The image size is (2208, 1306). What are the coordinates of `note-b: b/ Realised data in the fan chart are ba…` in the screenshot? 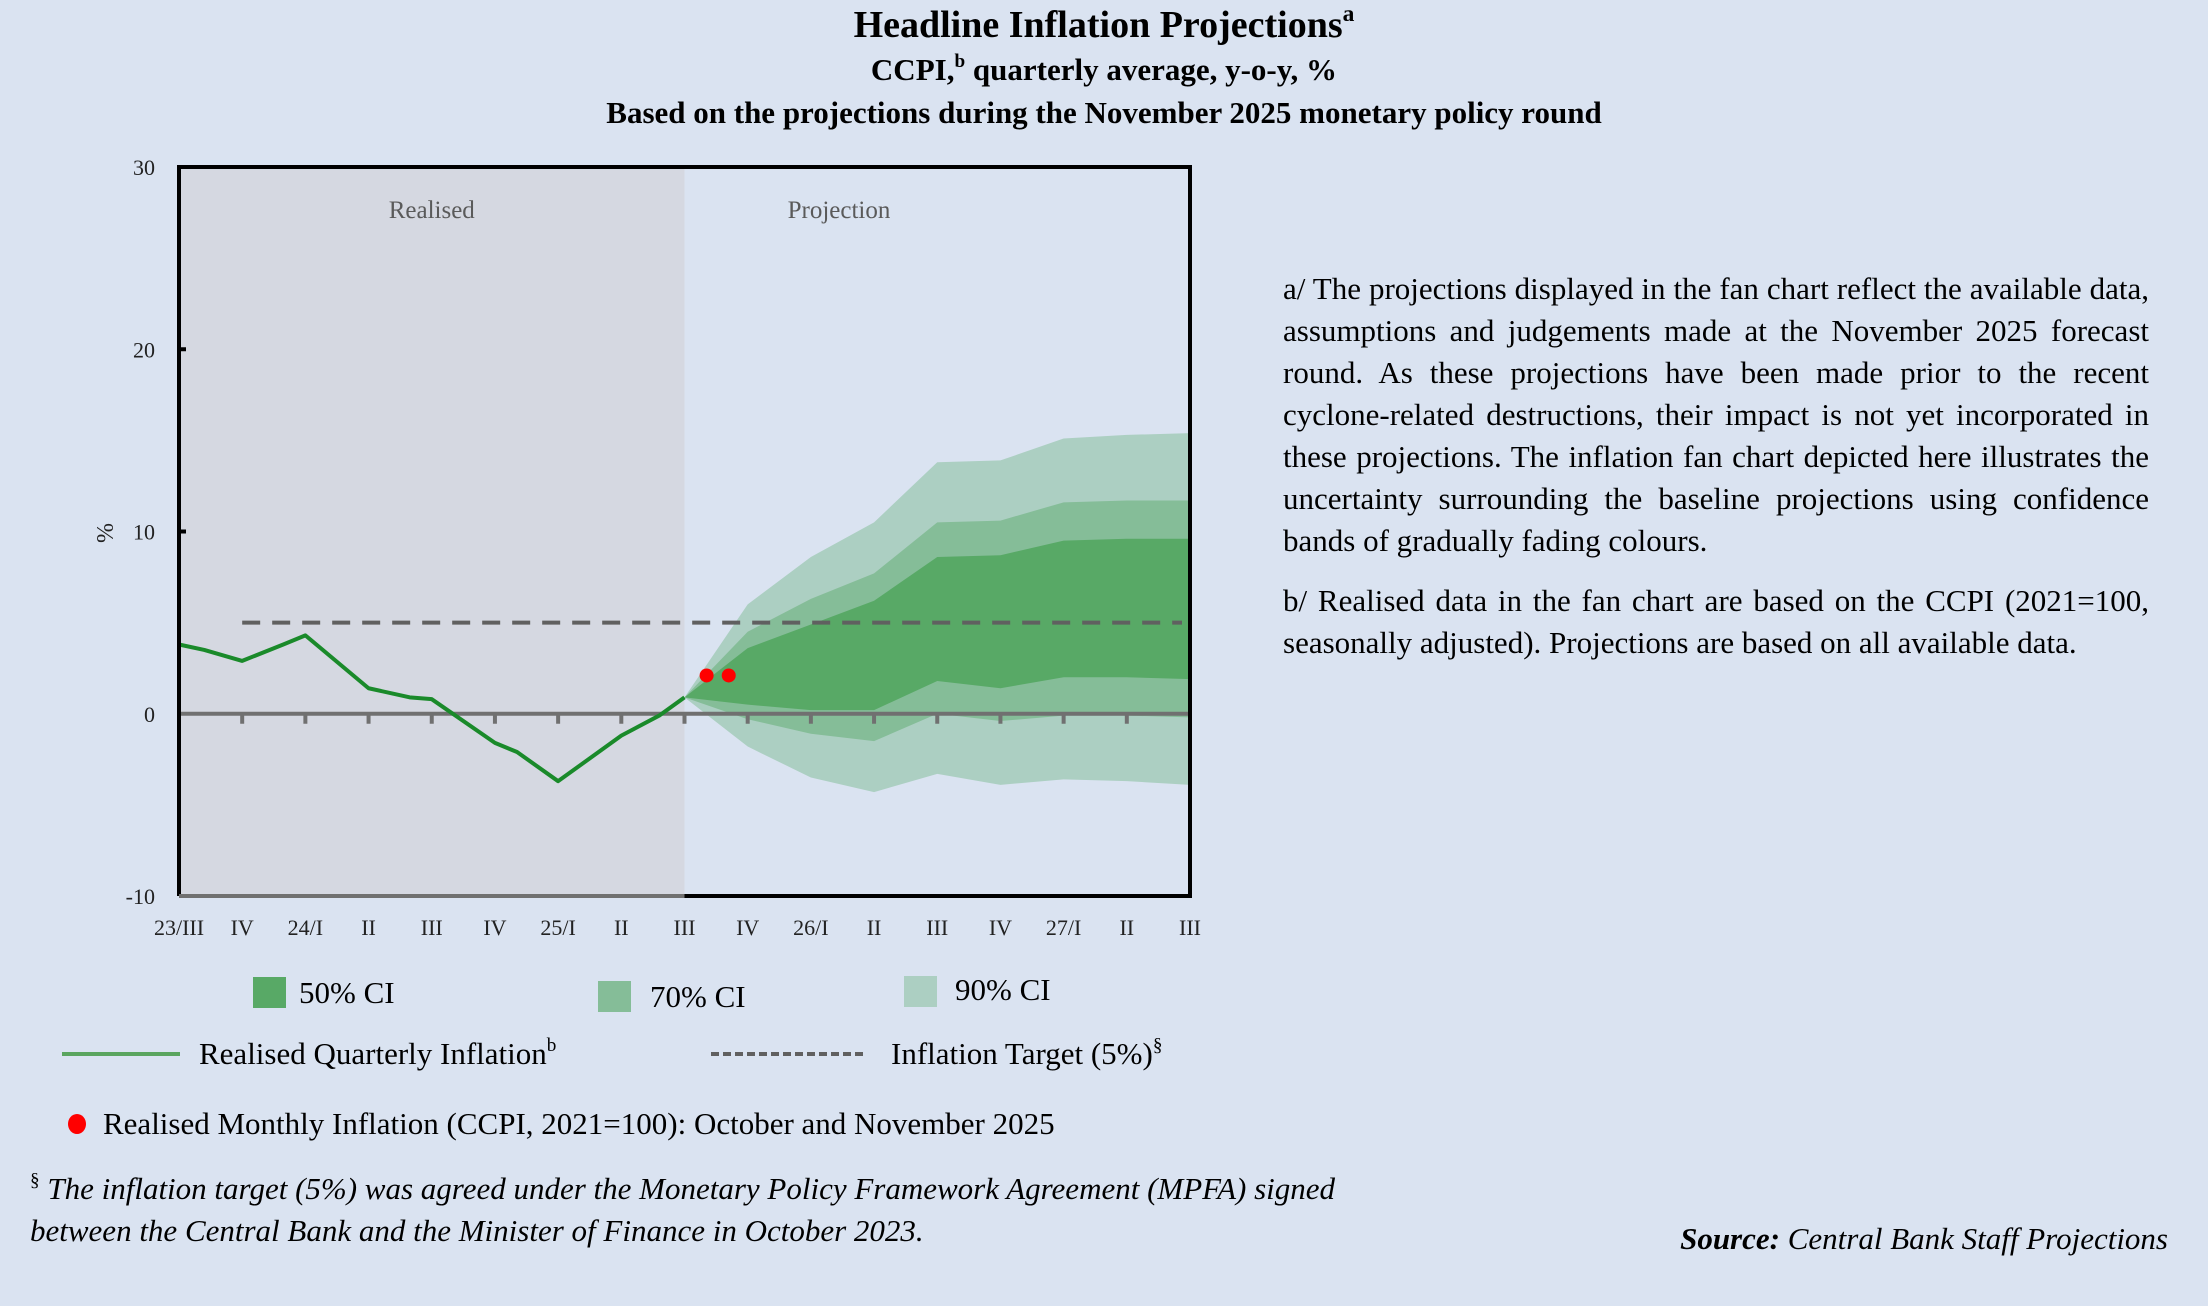 It's located at (1716, 621).